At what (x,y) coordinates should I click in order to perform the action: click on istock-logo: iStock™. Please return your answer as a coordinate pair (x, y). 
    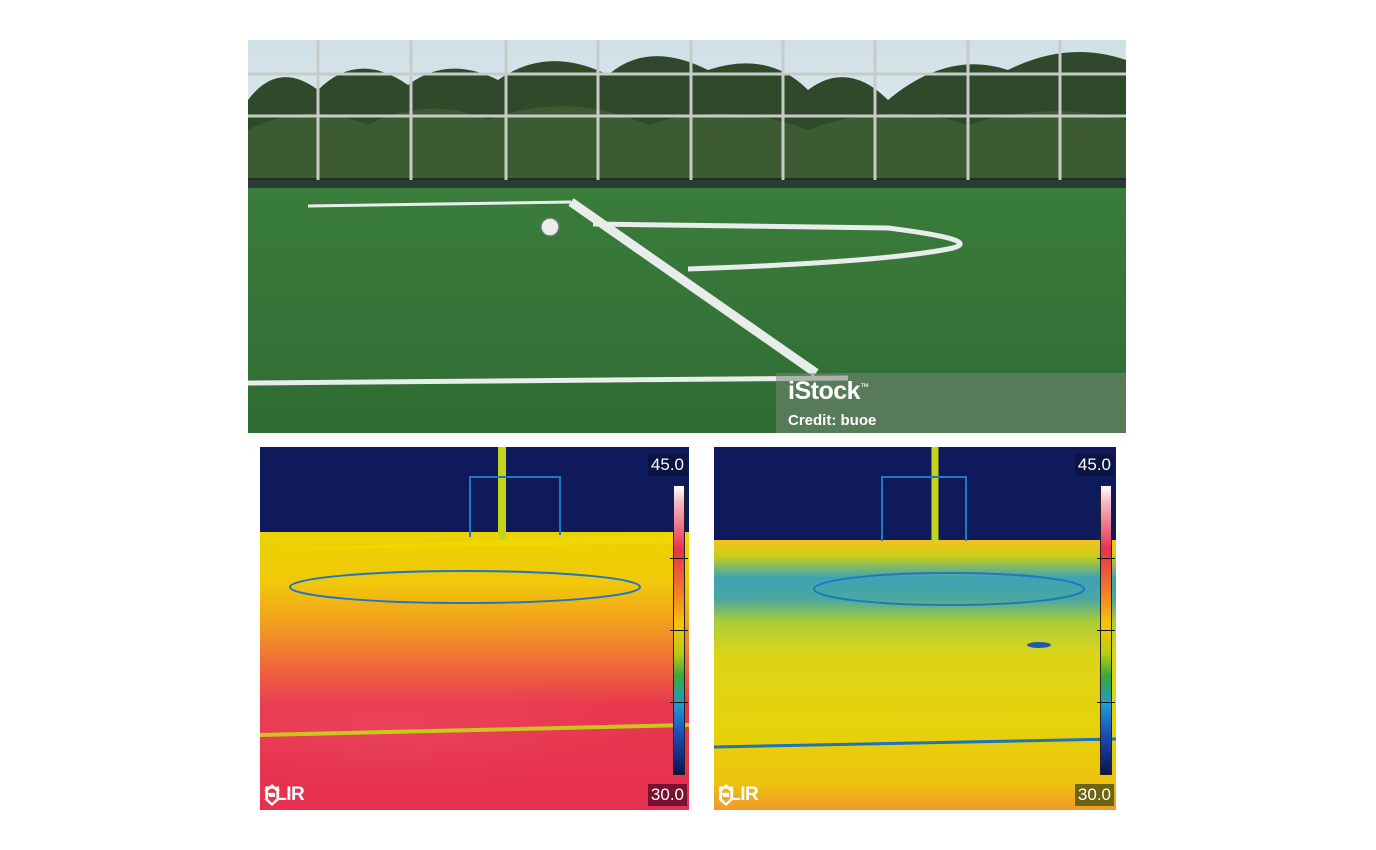
    Looking at the image, I should click on (828, 391).